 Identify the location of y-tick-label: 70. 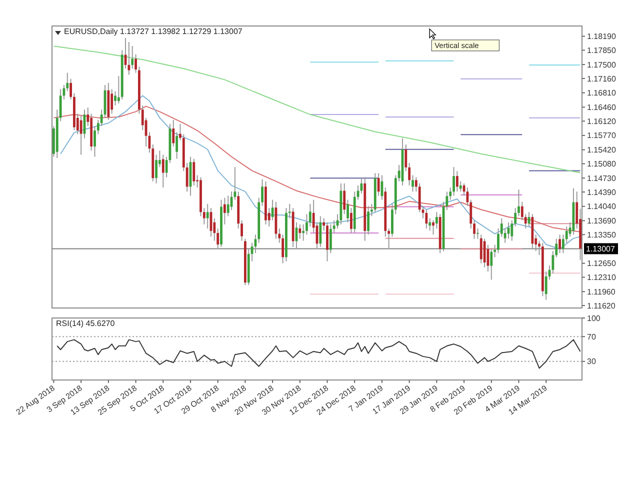
(591, 337).